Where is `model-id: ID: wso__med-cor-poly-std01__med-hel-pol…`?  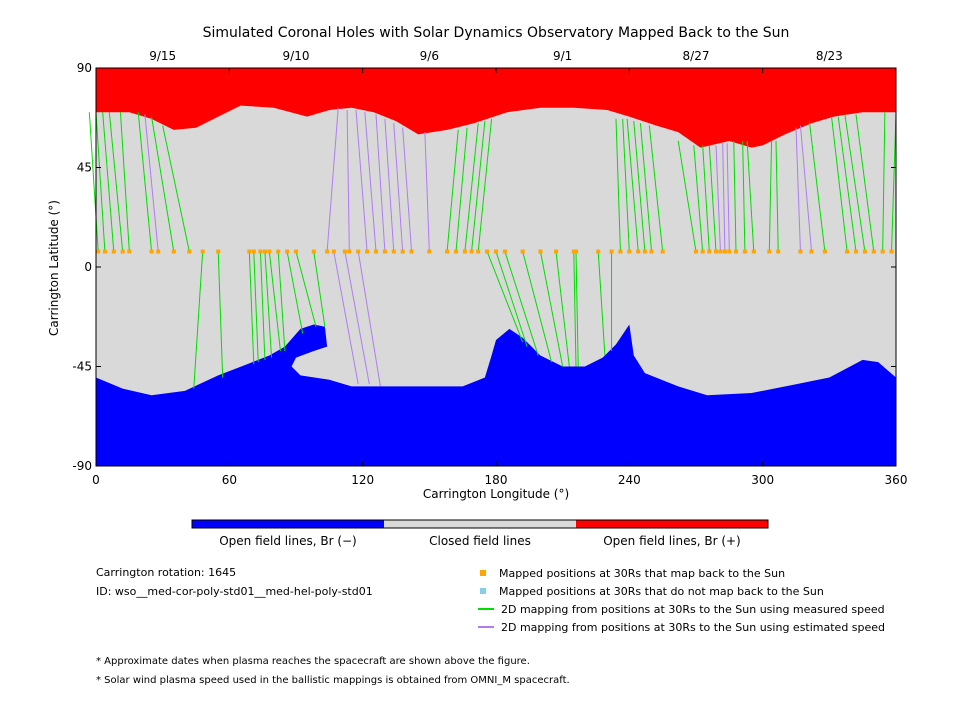 model-id: ID: wso__med-cor-poly-std01__med-hel-pol… is located at coordinates (234, 591).